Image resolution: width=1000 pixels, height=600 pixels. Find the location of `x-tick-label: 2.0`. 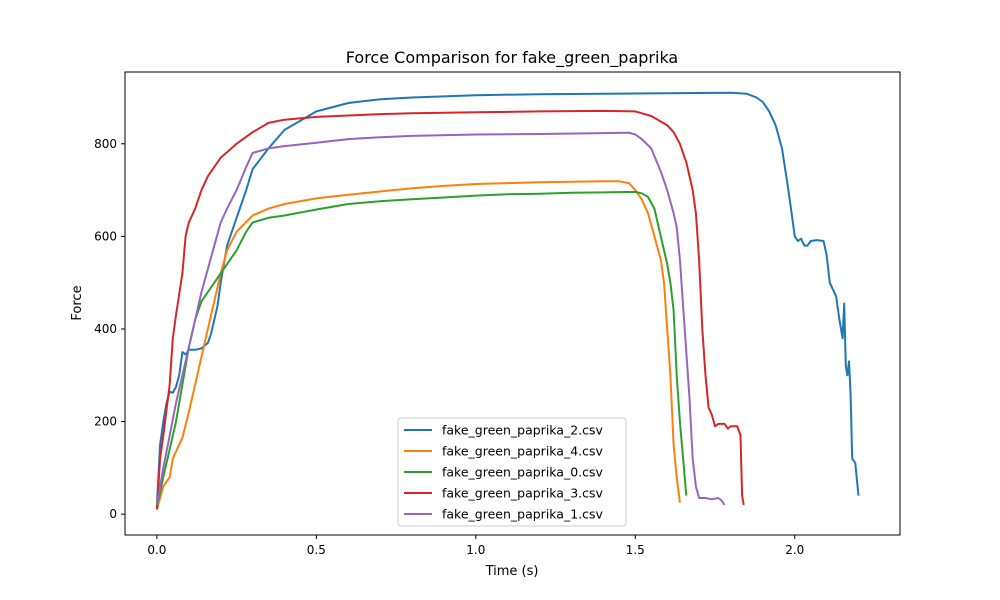

x-tick-label: 2.0 is located at coordinates (794, 550).